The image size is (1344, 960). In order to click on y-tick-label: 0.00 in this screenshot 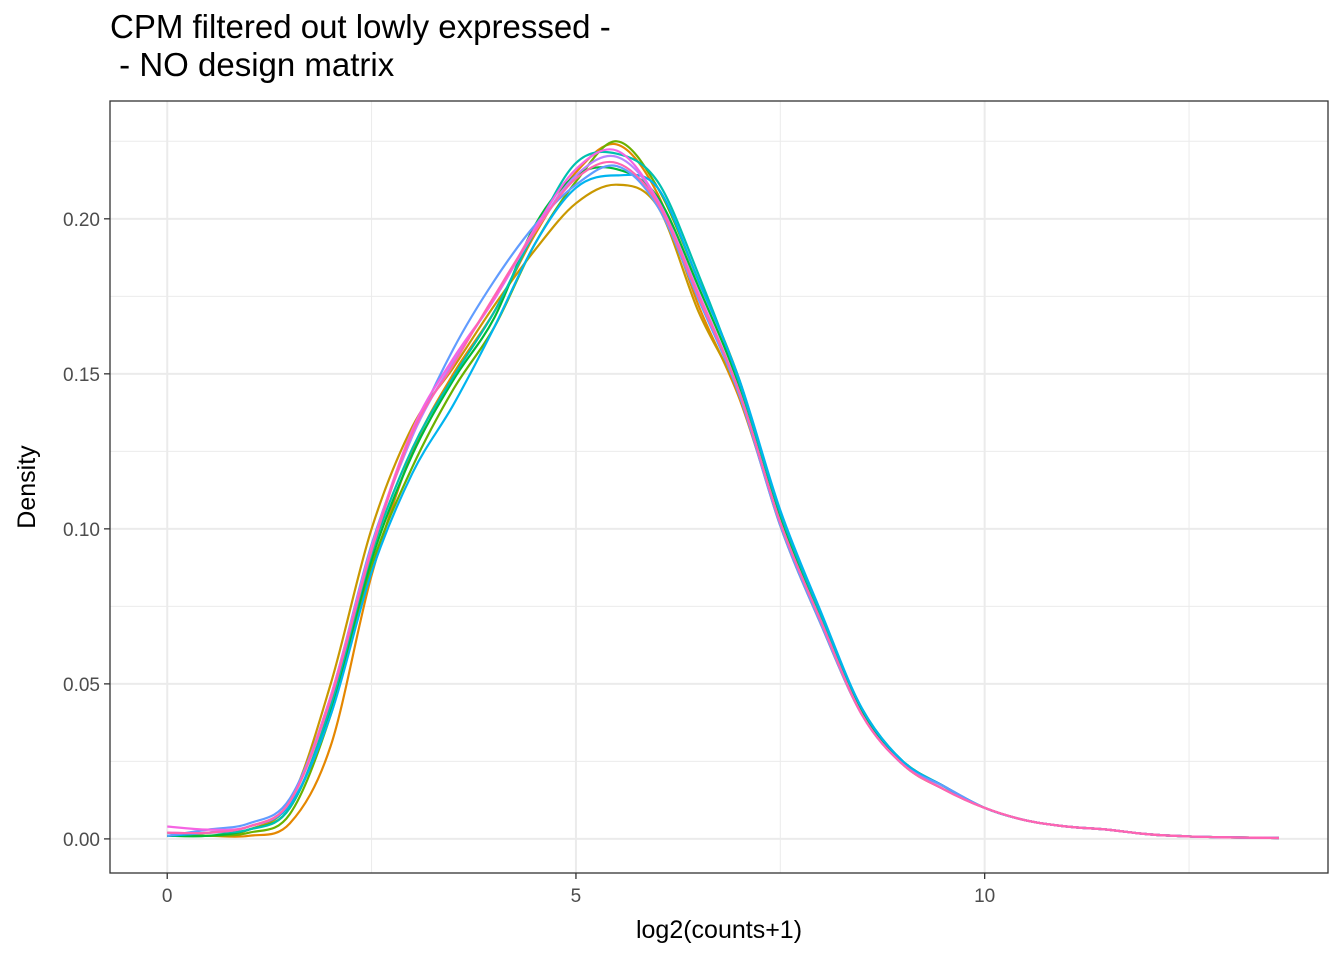, I will do `click(81, 840)`.